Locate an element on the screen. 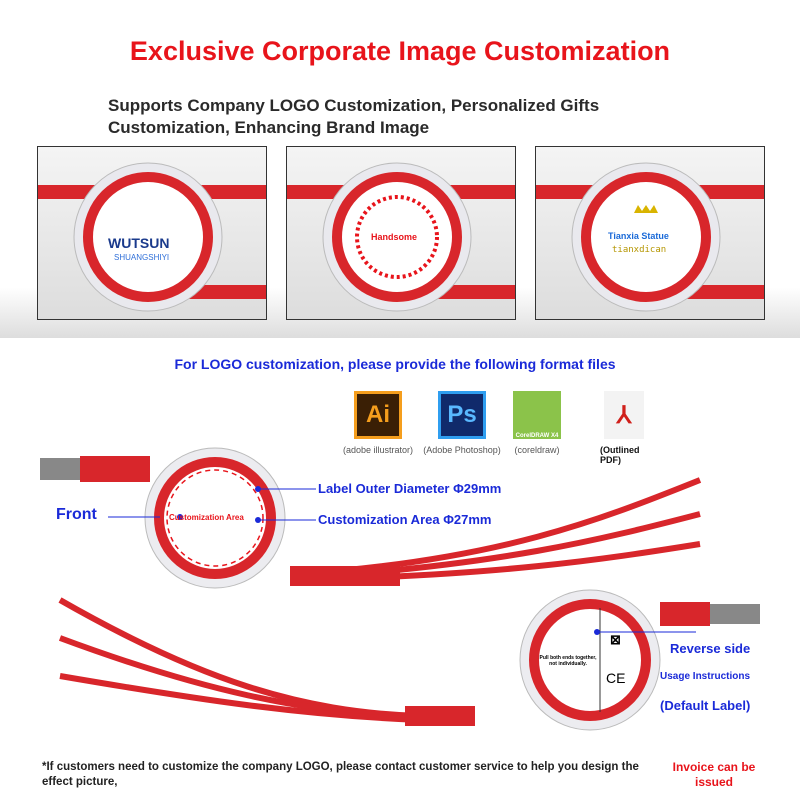  logo-subtext: SHUANGSHIYI is located at coordinates (142, 257).